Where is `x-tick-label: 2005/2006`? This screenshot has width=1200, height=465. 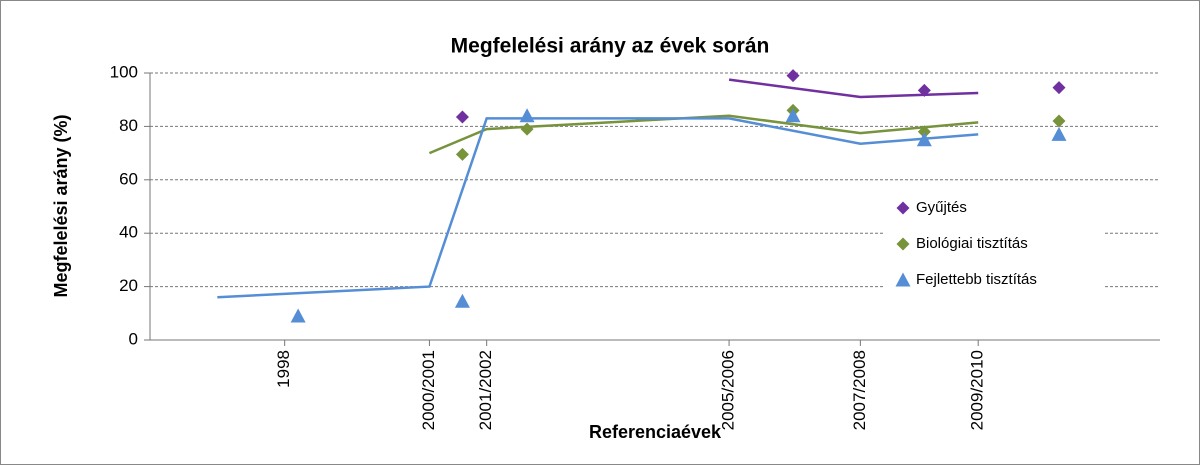 x-tick-label: 2005/2006 is located at coordinates (728, 390).